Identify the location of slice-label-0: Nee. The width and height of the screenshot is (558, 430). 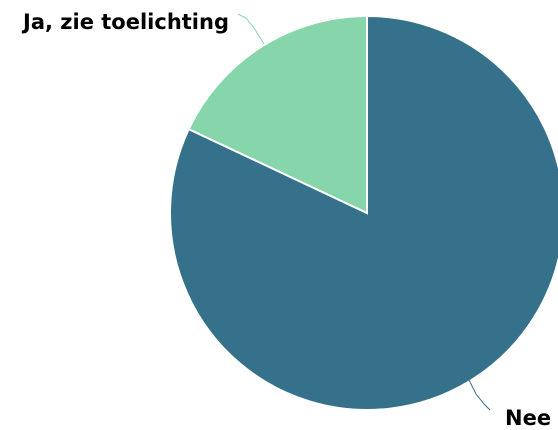
(528, 418).